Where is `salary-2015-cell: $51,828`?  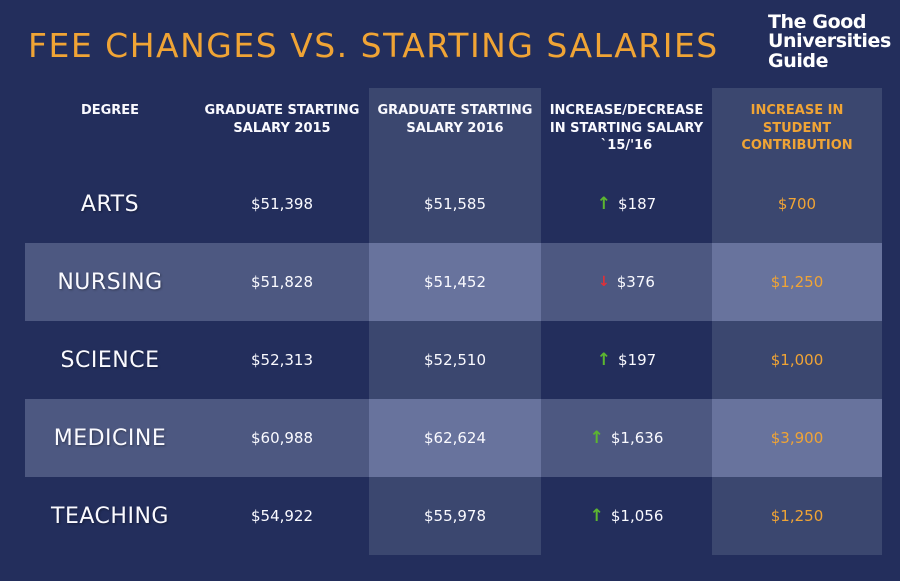 salary-2015-cell: $51,828 is located at coordinates (282, 282).